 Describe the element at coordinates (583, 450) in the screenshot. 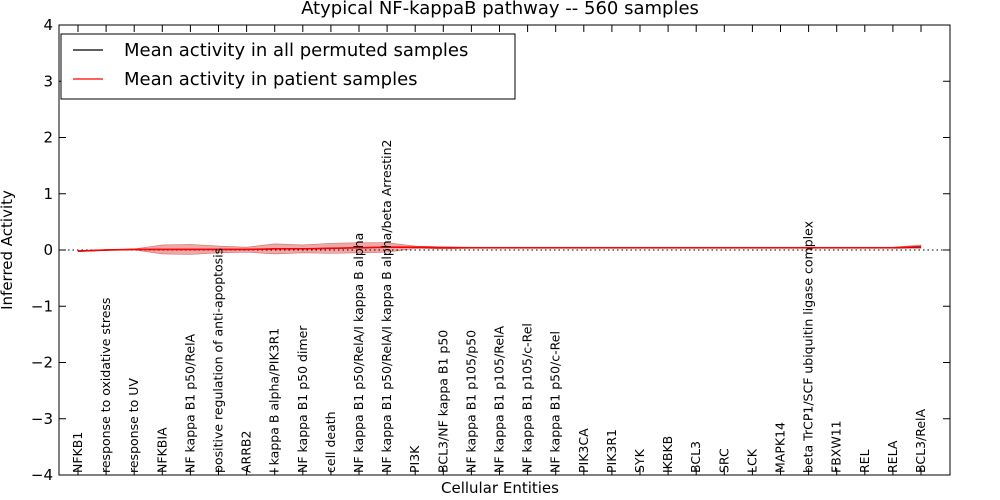

I see `x-category-label: PIK3CA` at that location.